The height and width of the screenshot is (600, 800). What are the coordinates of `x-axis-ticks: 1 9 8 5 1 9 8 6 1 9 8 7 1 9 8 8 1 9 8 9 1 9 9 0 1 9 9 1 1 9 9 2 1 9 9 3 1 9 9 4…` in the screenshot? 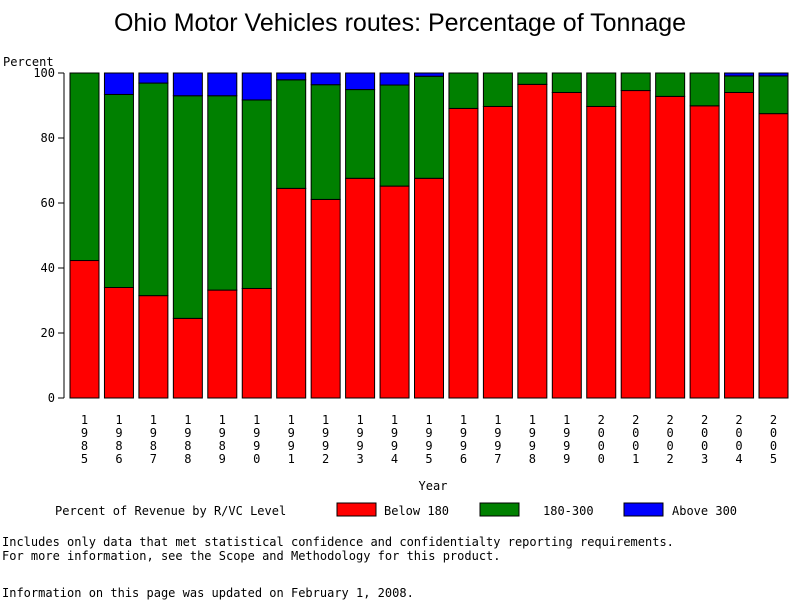 It's located at (429, 439).